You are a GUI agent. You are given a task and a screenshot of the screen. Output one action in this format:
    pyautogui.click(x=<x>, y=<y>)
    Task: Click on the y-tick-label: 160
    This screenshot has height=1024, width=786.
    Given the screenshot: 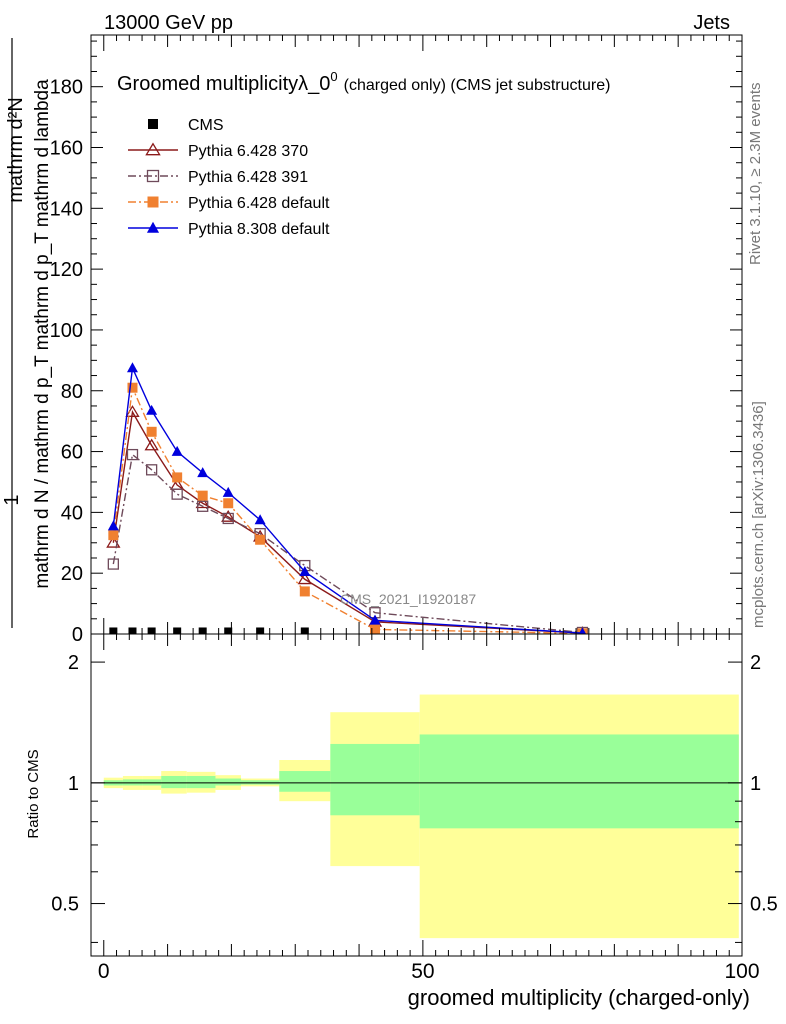 What is the action you would take?
    pyautogui.click(x=66, y=149)
    